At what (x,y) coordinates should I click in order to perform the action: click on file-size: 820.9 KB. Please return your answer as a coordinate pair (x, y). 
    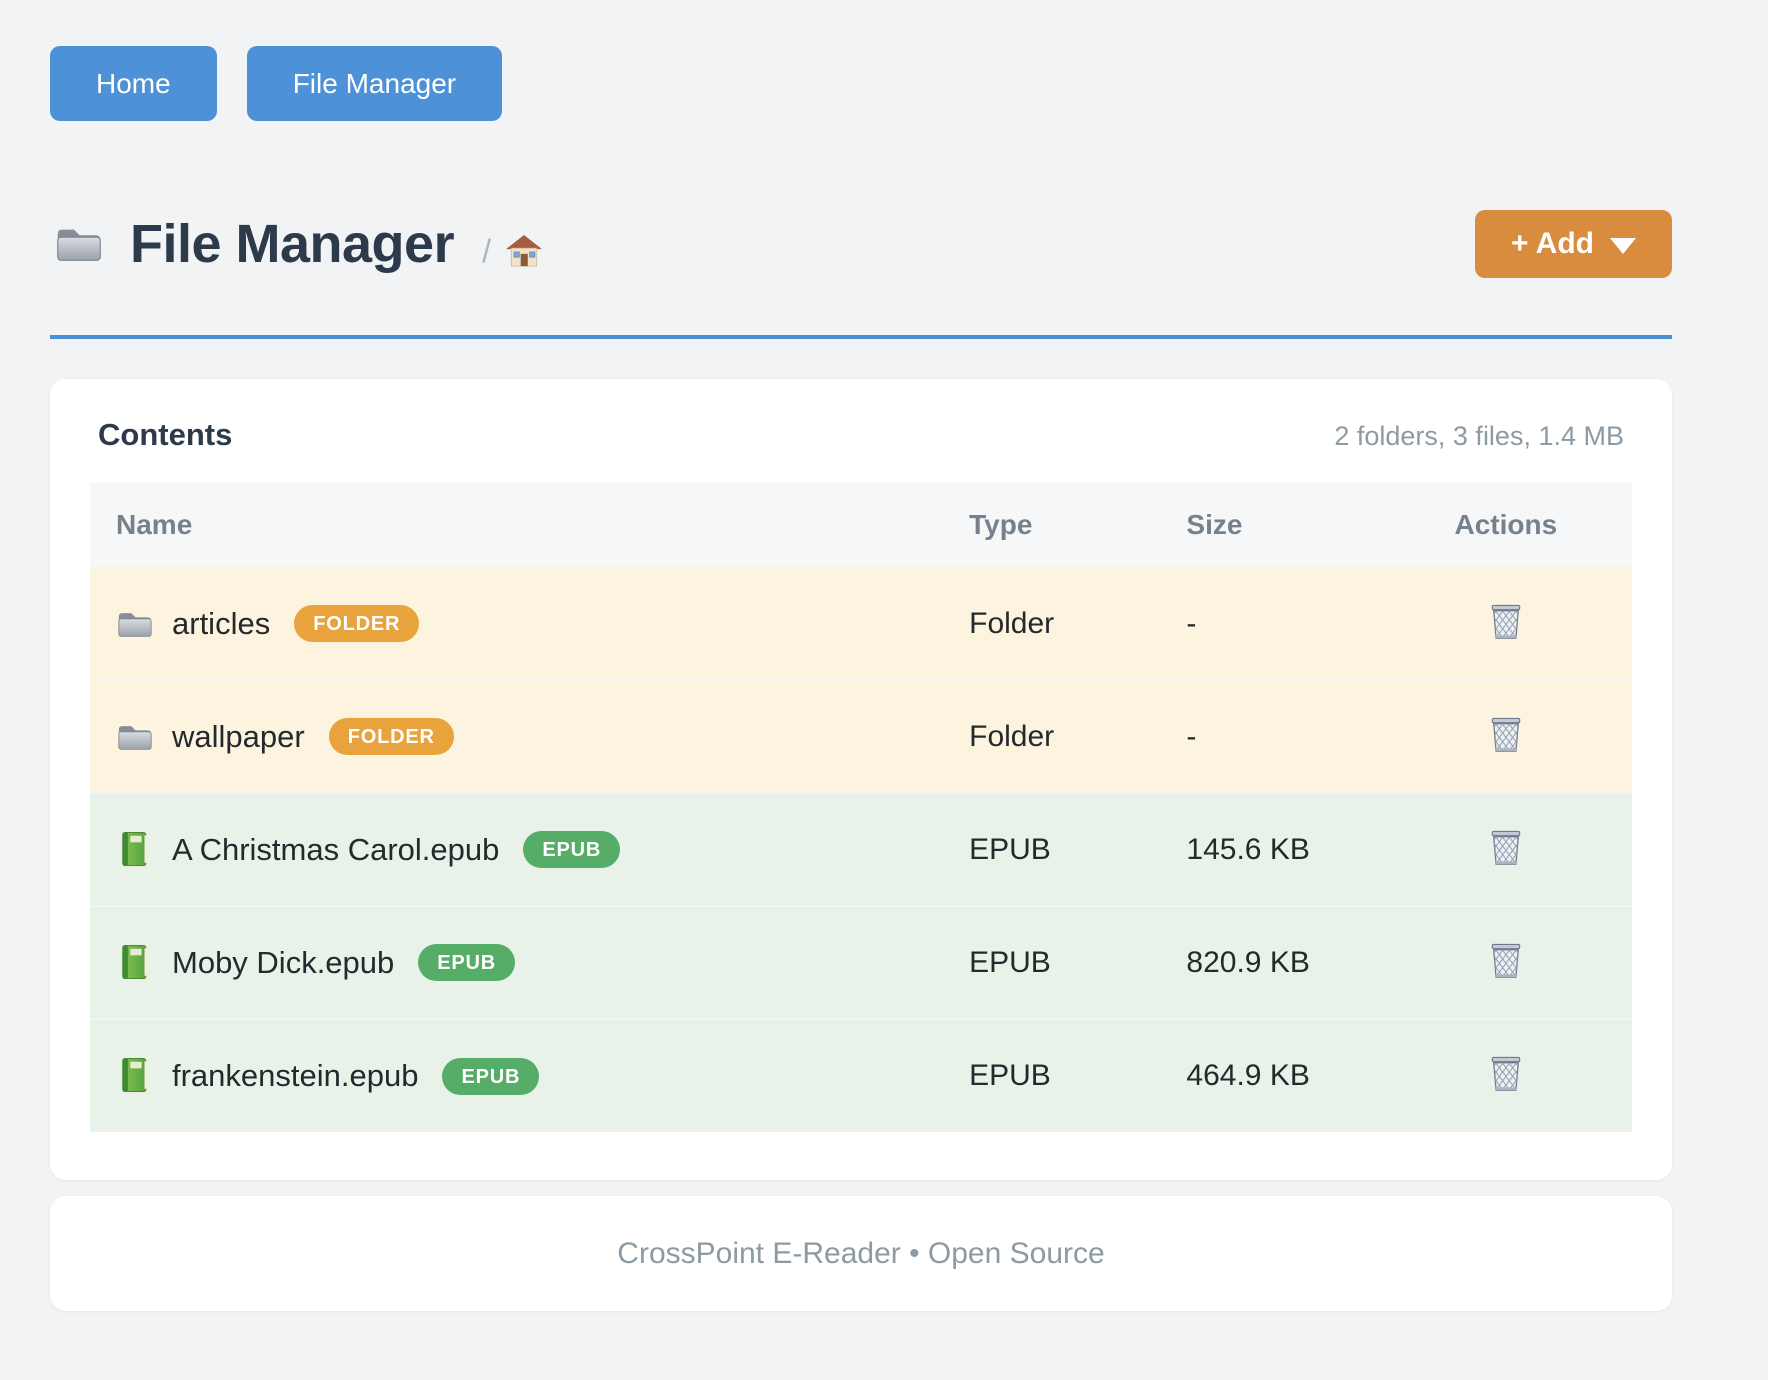
    Looking at the image, I should click on (1248, 962).